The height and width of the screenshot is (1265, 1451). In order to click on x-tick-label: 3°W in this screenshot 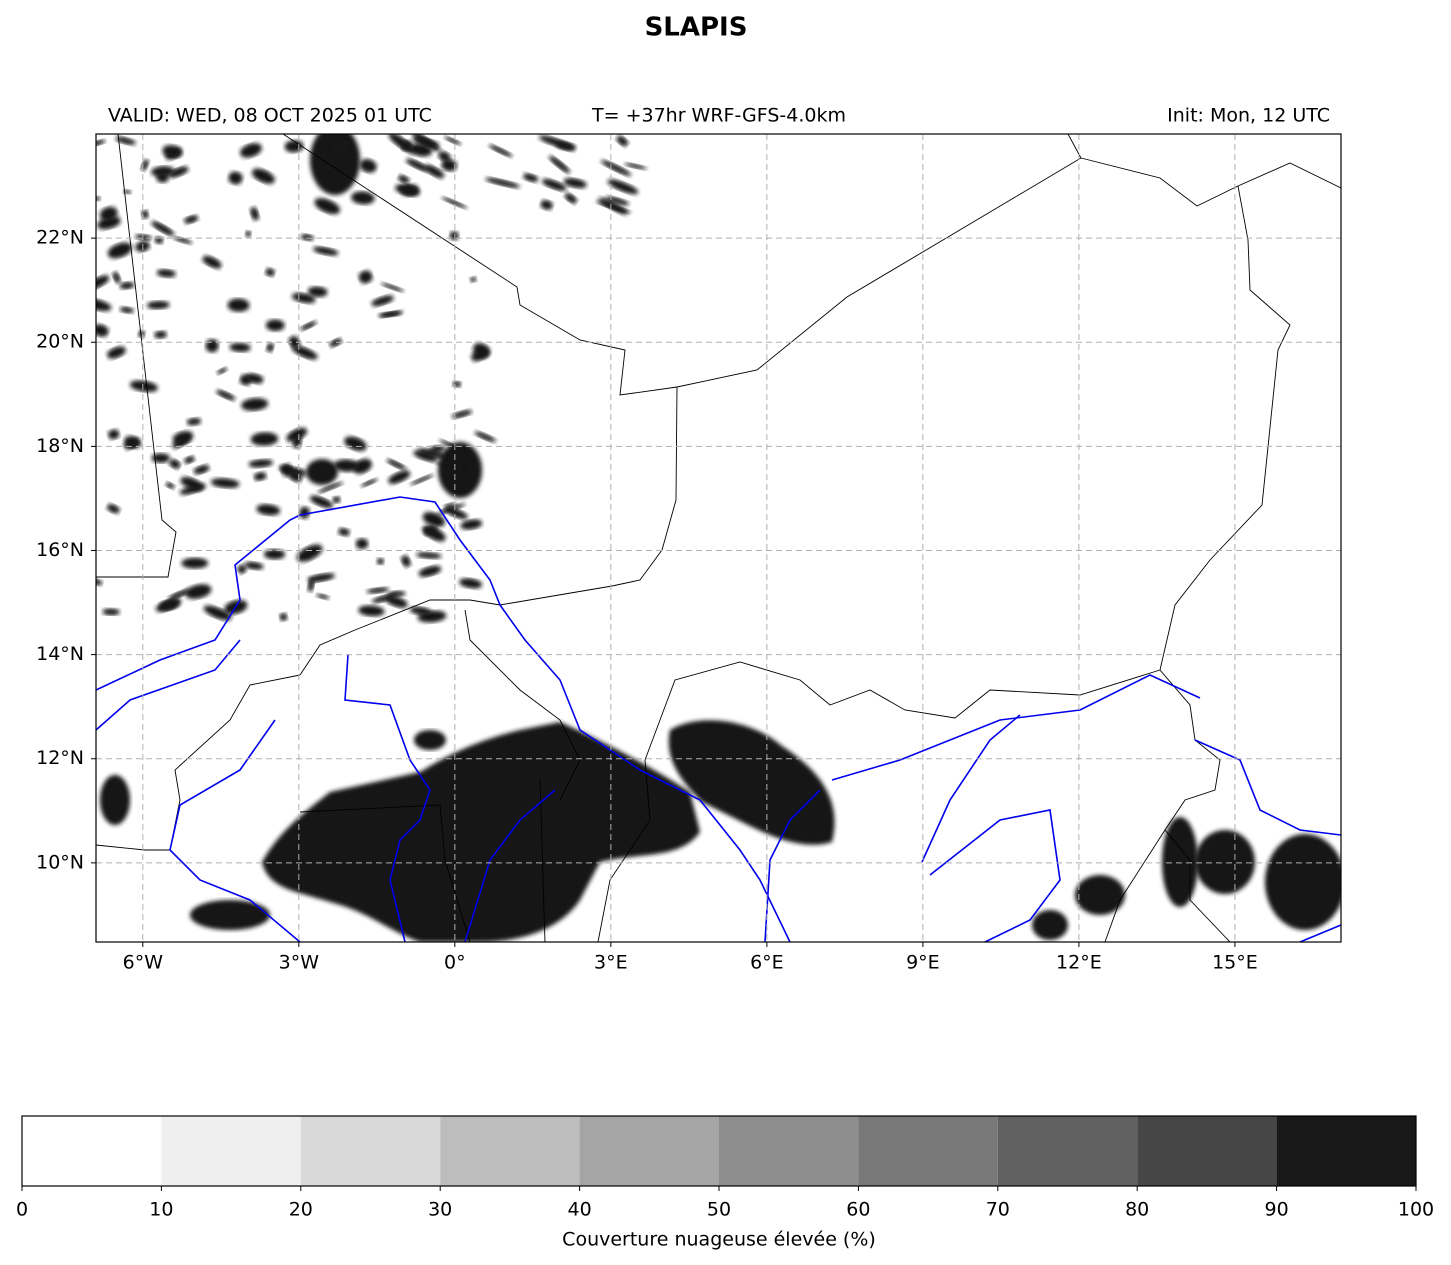, I will do `click(299, 963)`.